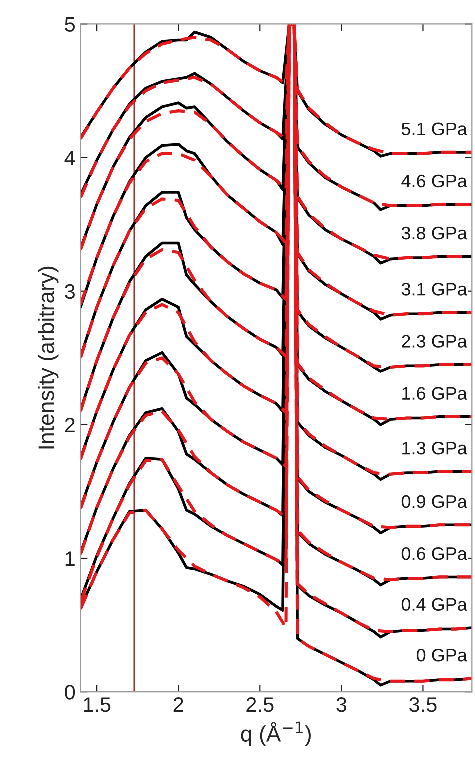 This screenshot has width=475, height=782. I want to click on x-tick-label: 3, so click(341, 704).